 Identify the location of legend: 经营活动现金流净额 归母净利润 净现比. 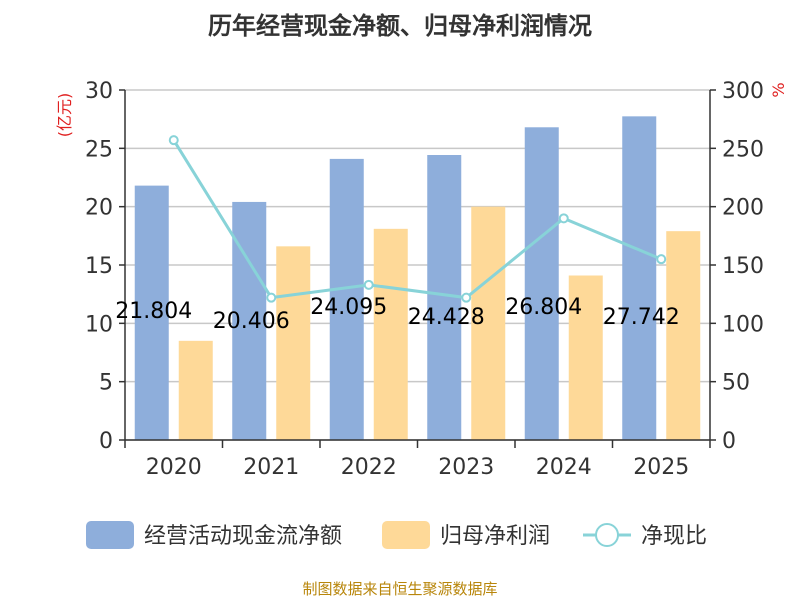
(396, 535).